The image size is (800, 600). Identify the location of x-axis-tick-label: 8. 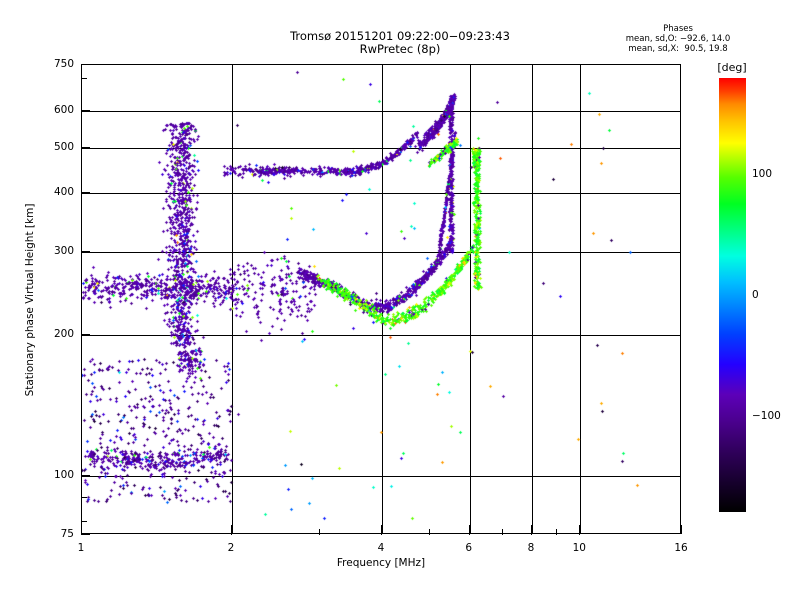
(531, 548).